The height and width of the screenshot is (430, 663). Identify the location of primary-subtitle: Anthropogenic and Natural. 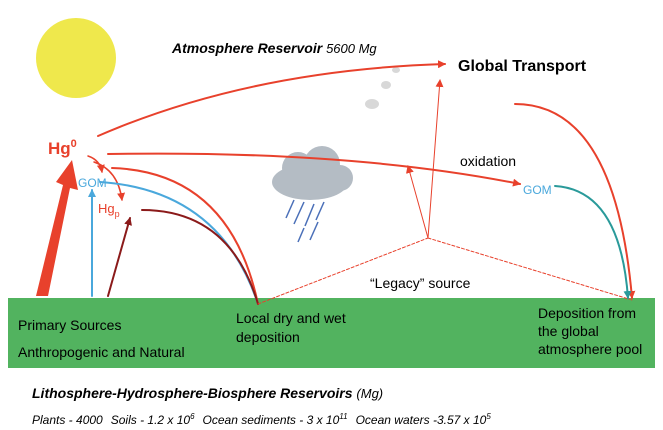
(101, 352).